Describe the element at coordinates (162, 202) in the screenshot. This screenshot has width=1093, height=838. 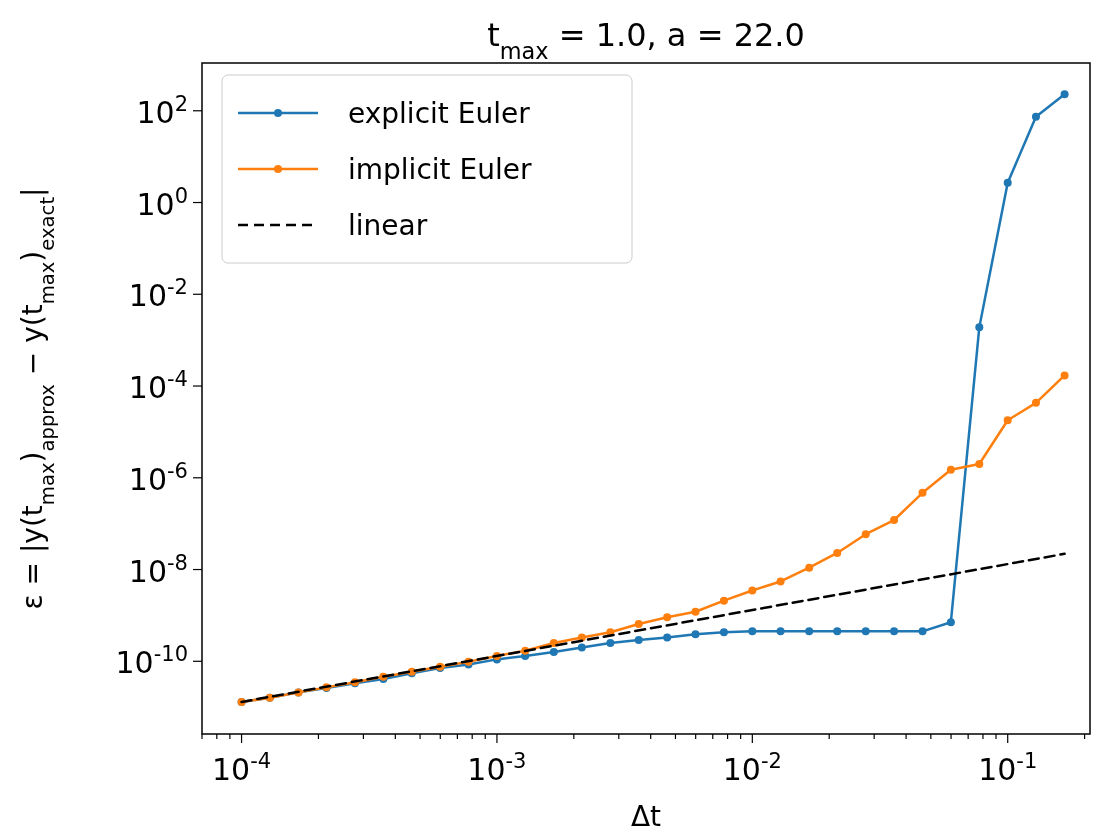
I see `y-tick-label: 10$^{0}$` at that location.